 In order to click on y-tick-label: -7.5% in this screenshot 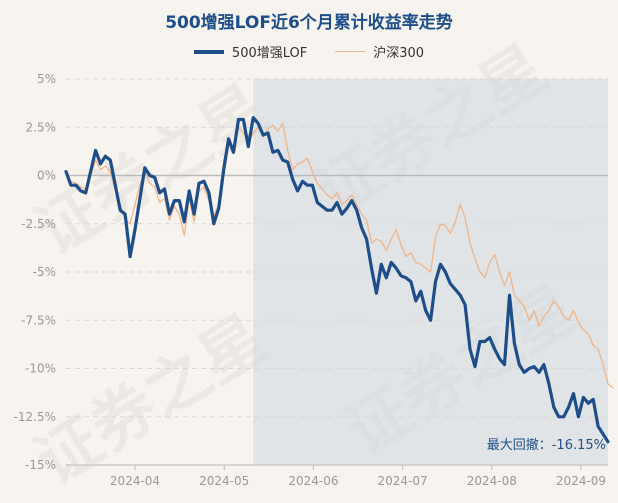, I will do `click(38, 320)`.